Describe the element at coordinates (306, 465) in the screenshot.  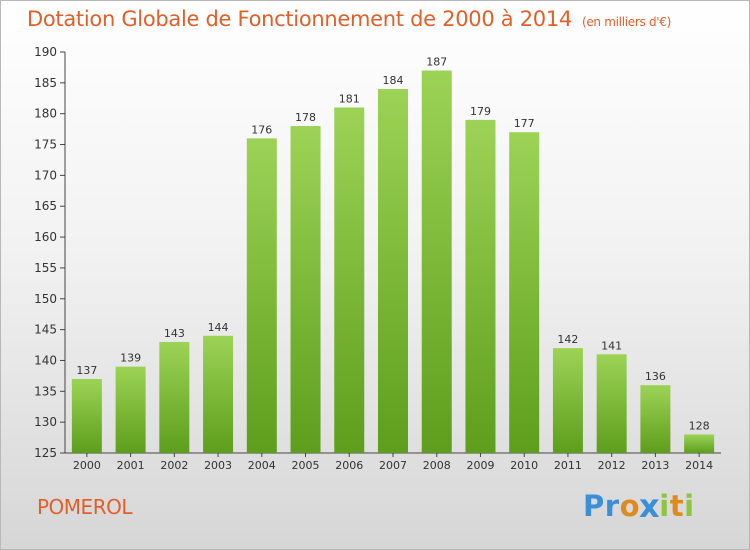
I see `x-tick-label: 2005` at that location.